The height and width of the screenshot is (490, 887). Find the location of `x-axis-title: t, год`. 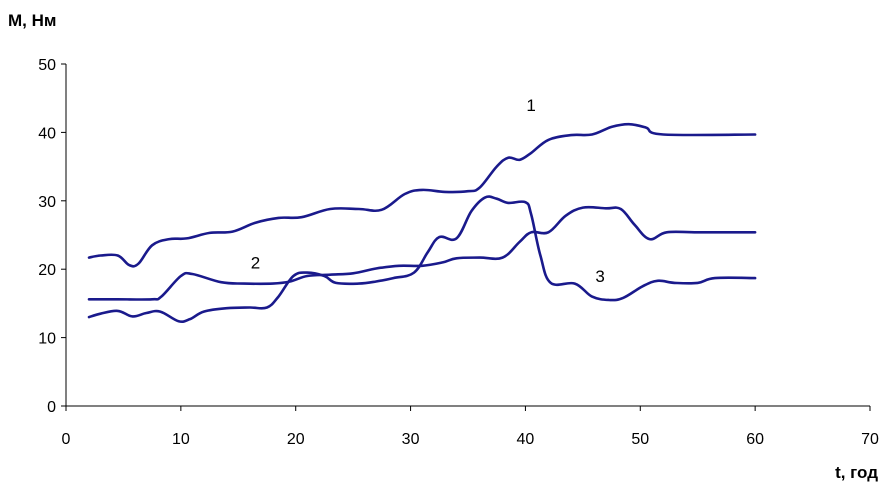

x-axis-title: t, год is located at coordinates (856, 472).